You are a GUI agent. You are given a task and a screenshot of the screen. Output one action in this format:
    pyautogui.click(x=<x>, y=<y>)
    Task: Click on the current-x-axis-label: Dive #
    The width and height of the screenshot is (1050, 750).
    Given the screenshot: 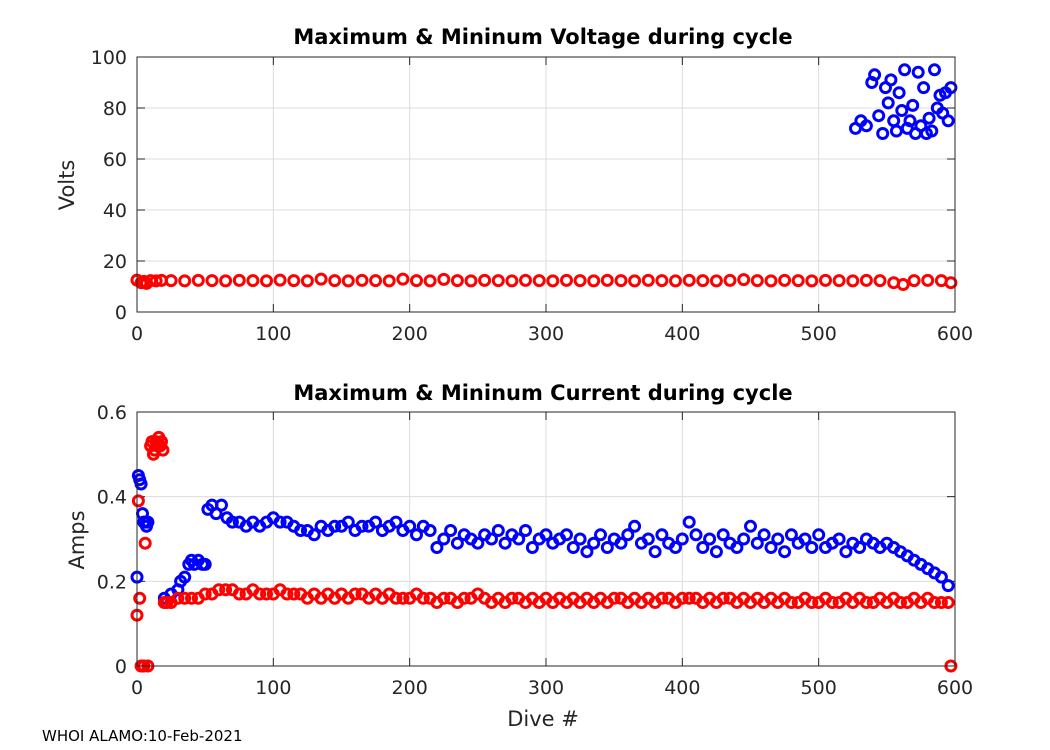 What is the action you would take?
    pyautogui.click(x=543, y=719)
    